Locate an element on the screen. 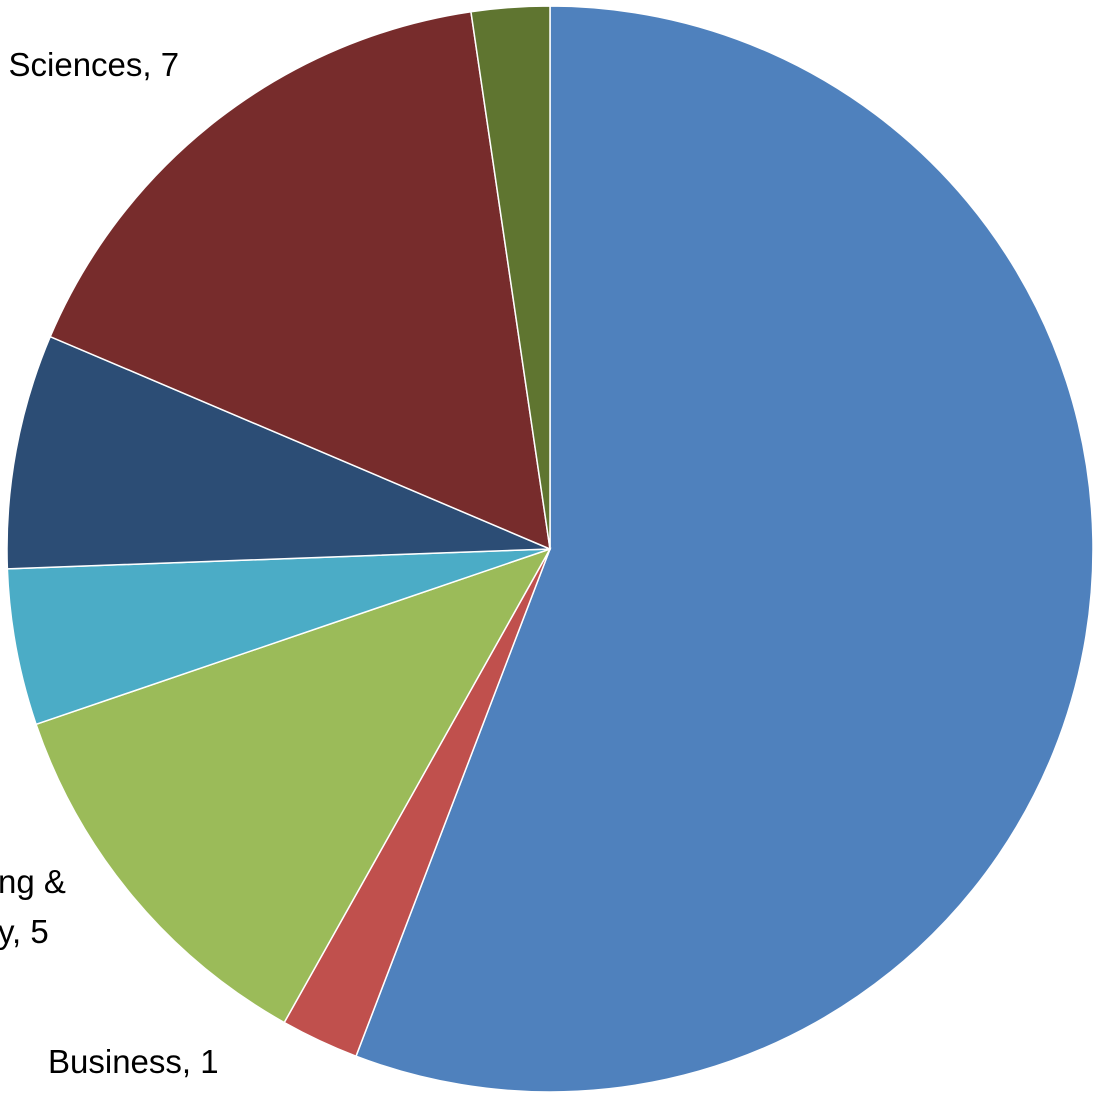 The width and height of the screenshot is (1096, 1095). data-label-red-slice: l Sciences, 7 is located at coordinates (89, 64).